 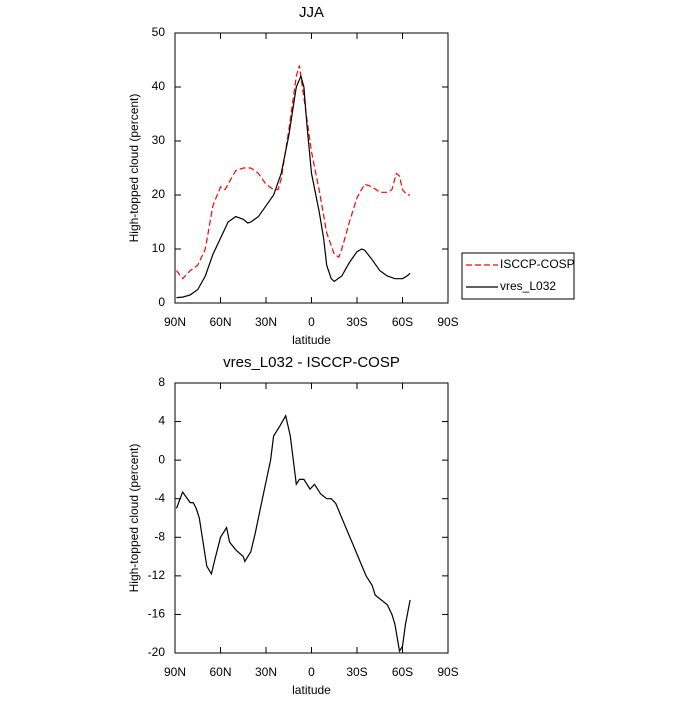 What do you see at coordinates (537, 264) in the screenshot?
I see `legend-label: ISCCP-COSP` at bounding box center [537, 264].